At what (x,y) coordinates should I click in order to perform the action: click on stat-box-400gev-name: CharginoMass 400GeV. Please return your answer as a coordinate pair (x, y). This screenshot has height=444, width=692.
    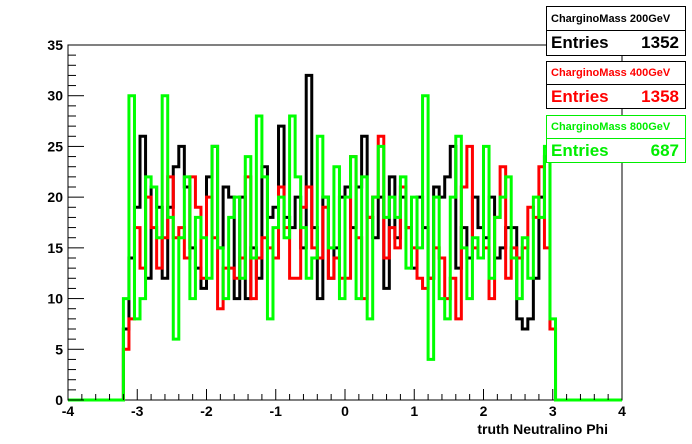
    Looking at the image, I should click on (616, 73).